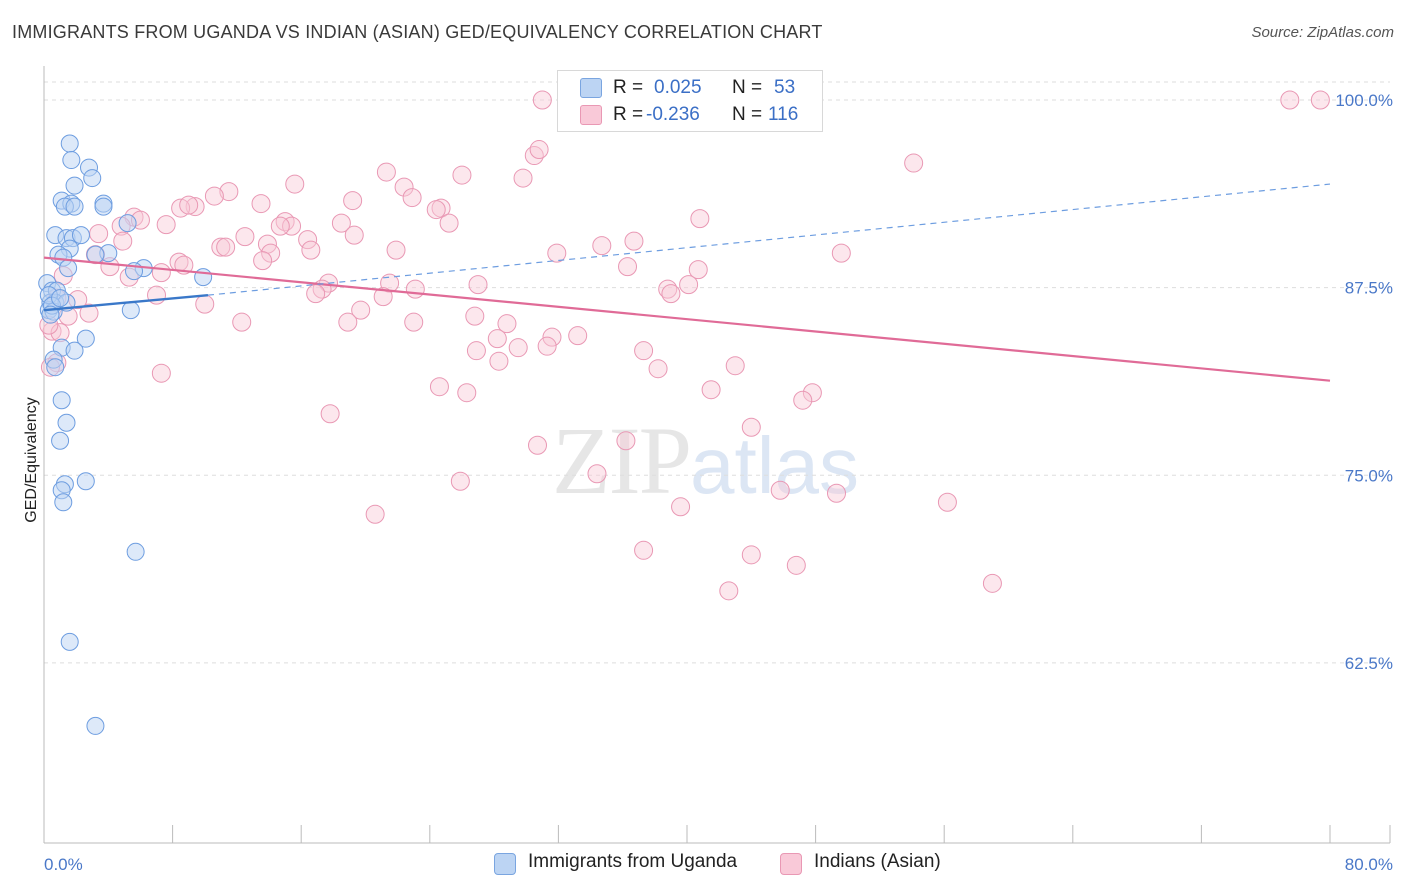  I want to click on legend-swatch-uganda, so click(591, 88).